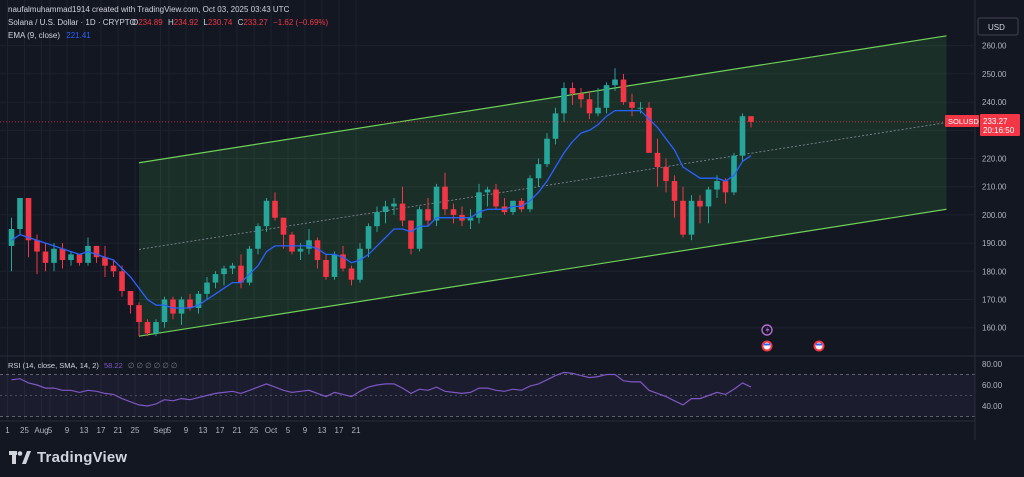 The height and width of the screenshot is (477, 1024). What do you see at coordinates (49, 35) in the screenshot?
I see `ema-legend: EMA (9, close) 221.41` at bounding box center [49, 35].